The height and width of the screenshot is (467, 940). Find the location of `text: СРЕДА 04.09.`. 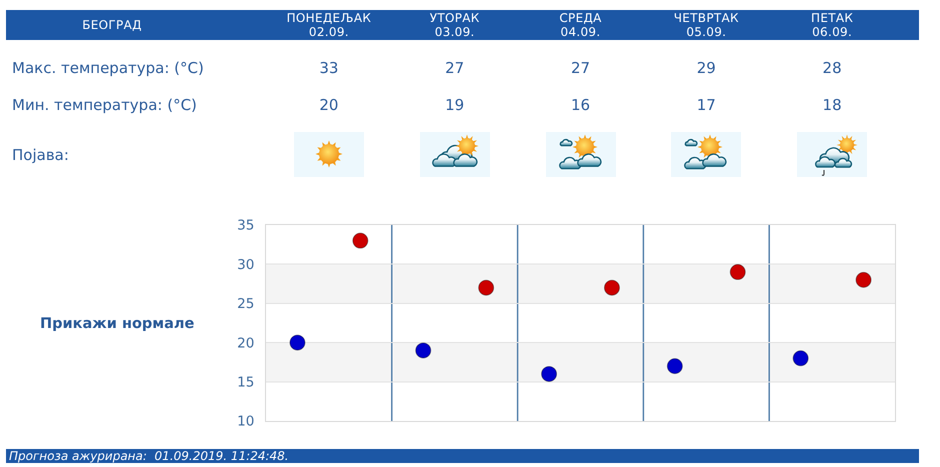

text: СРЕДА 04.09. is located at coordinates (580, 25).